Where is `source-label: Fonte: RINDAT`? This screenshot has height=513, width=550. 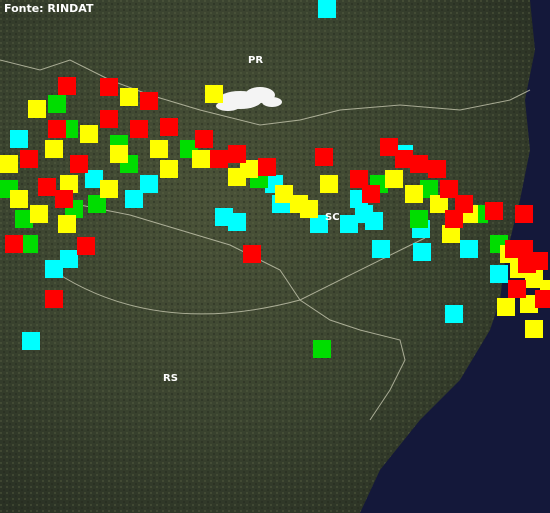 source-label: Fonte: RINDAT is located at coordinates (49, 8).